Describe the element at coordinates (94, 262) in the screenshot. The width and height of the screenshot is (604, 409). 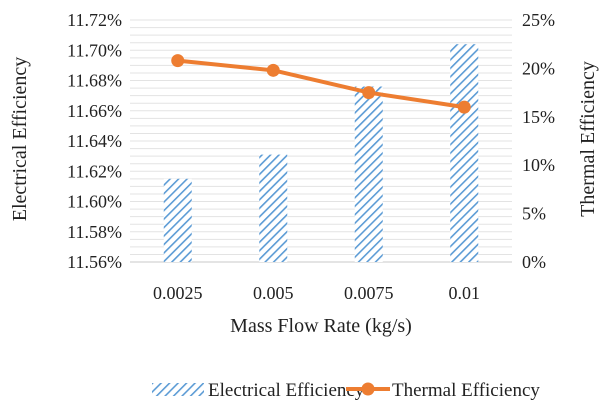
I see `y-left-tick-label: 11.56%` at that location.